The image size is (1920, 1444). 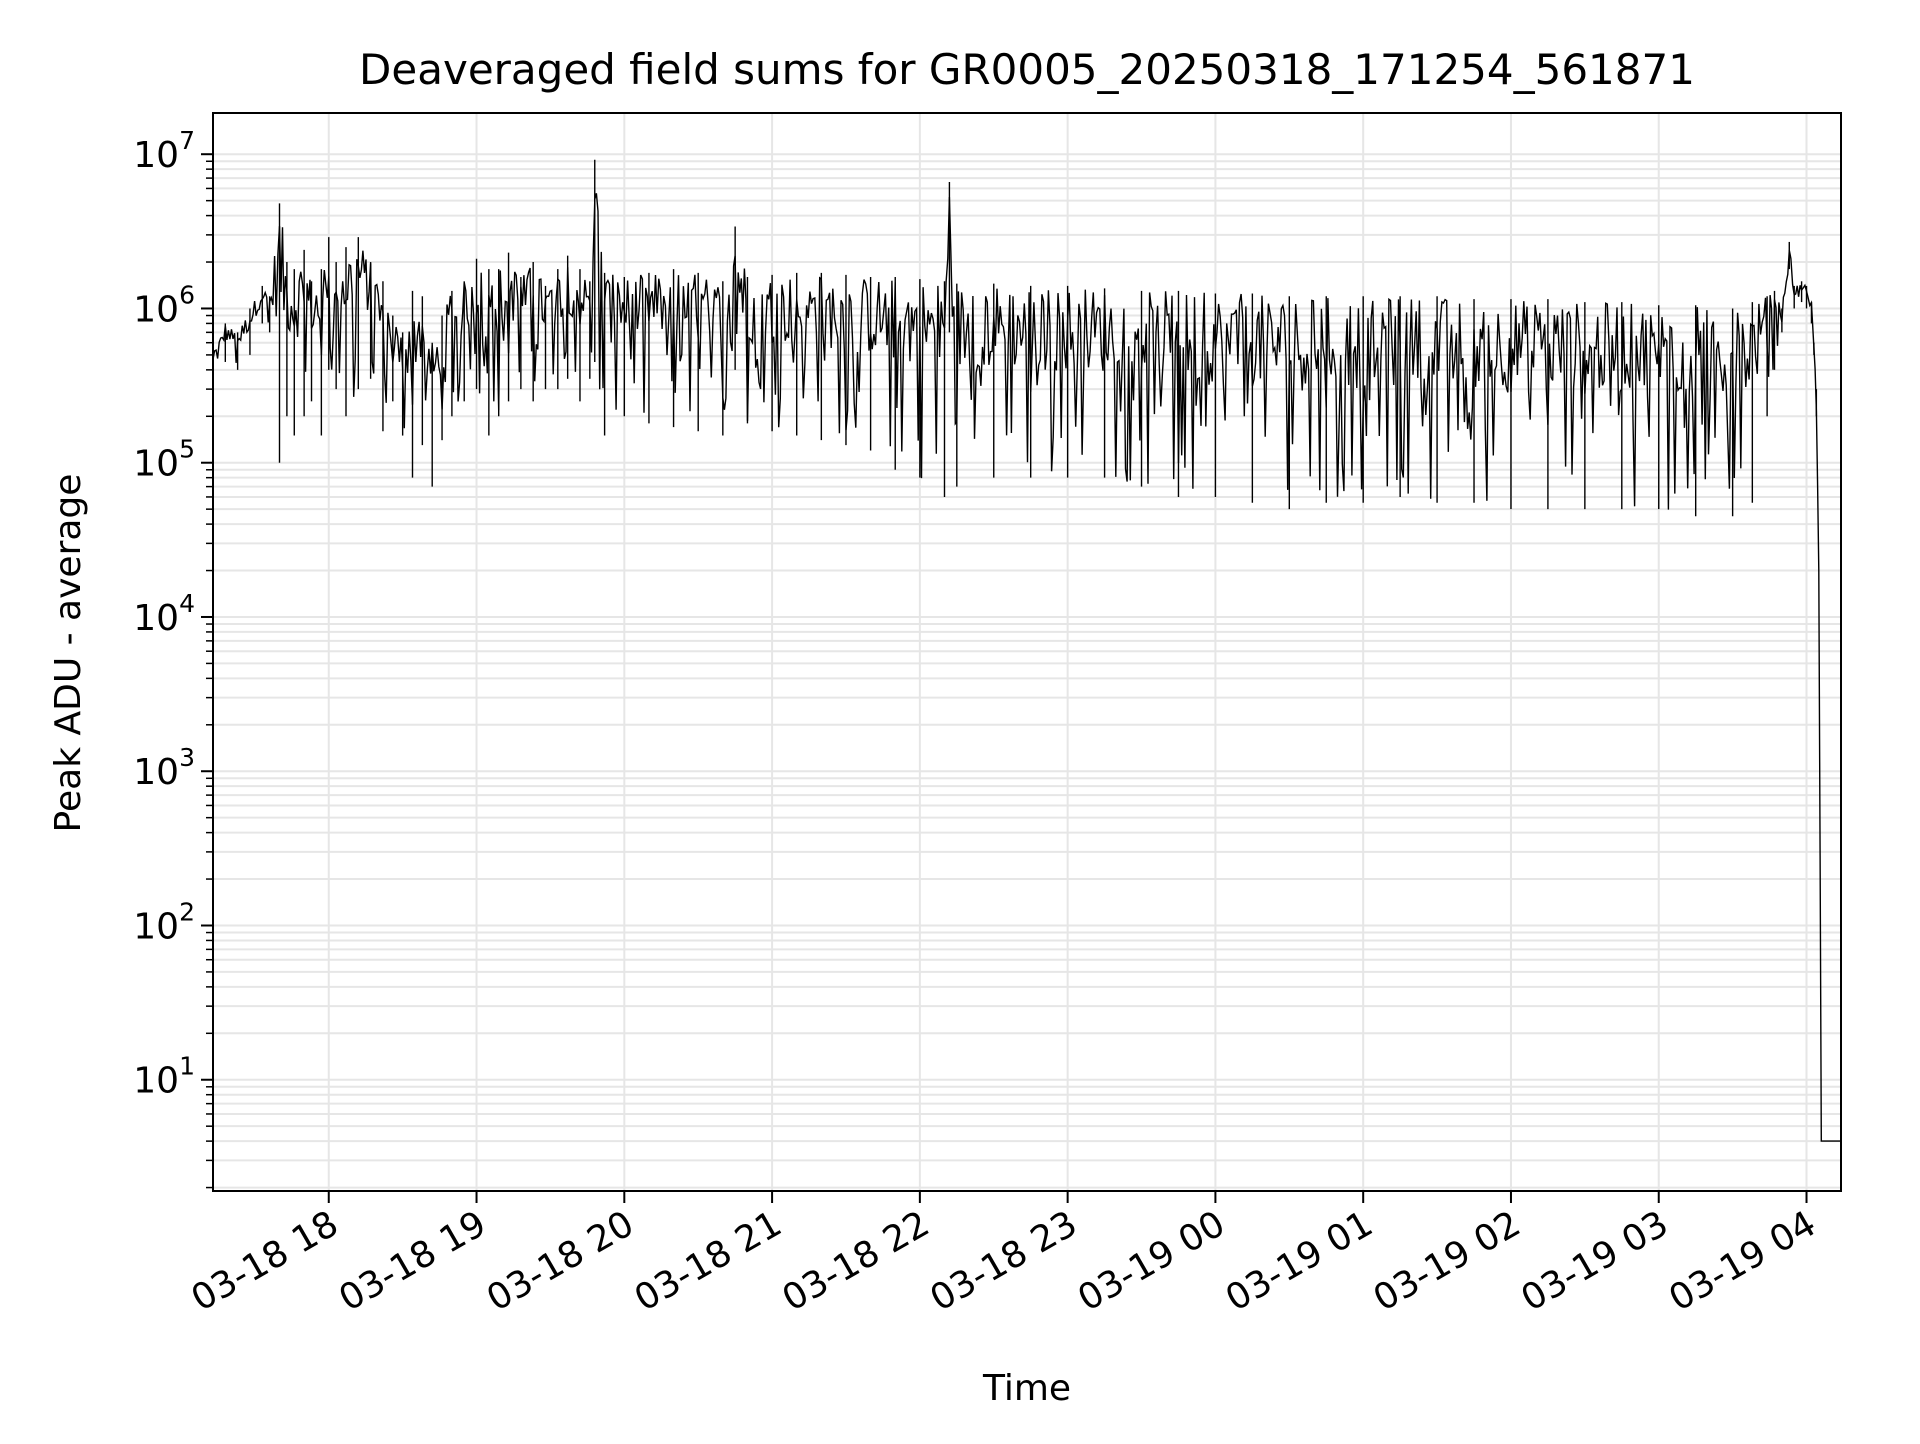 I want to click on y-tick-label: 10⁴, so click(x=164, y=614).